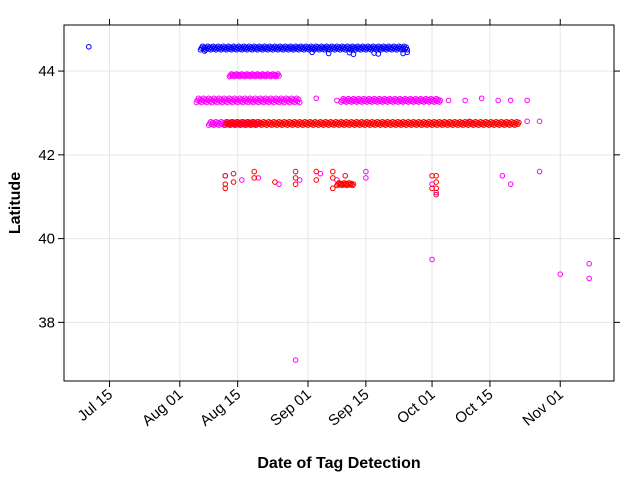 Image resolution: width=640 pixels, height=480 pixels. What do you see at coordinates (95, 405) in the screenshot?
I see `x-tick-label: Jul 15` at bounding box center [95, 405].